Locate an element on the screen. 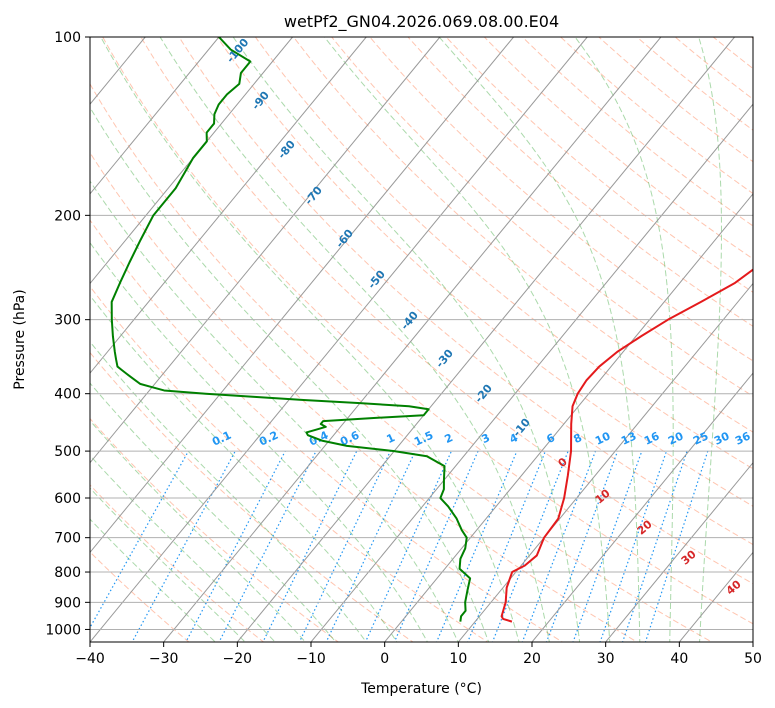 This screenshot has width=775, height=708. mixing-ratio-label: 20 is located at coordinates (676, 438).